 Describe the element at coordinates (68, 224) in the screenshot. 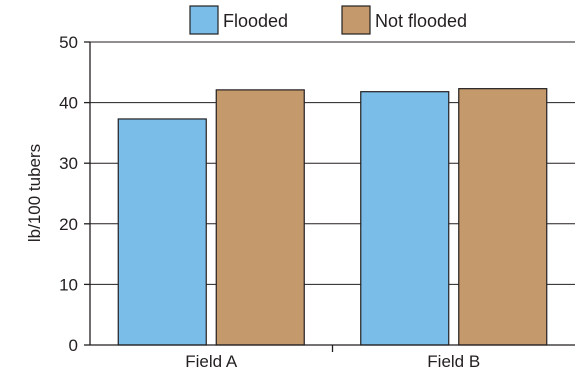

I see `y-tick-label: 20` at that location.